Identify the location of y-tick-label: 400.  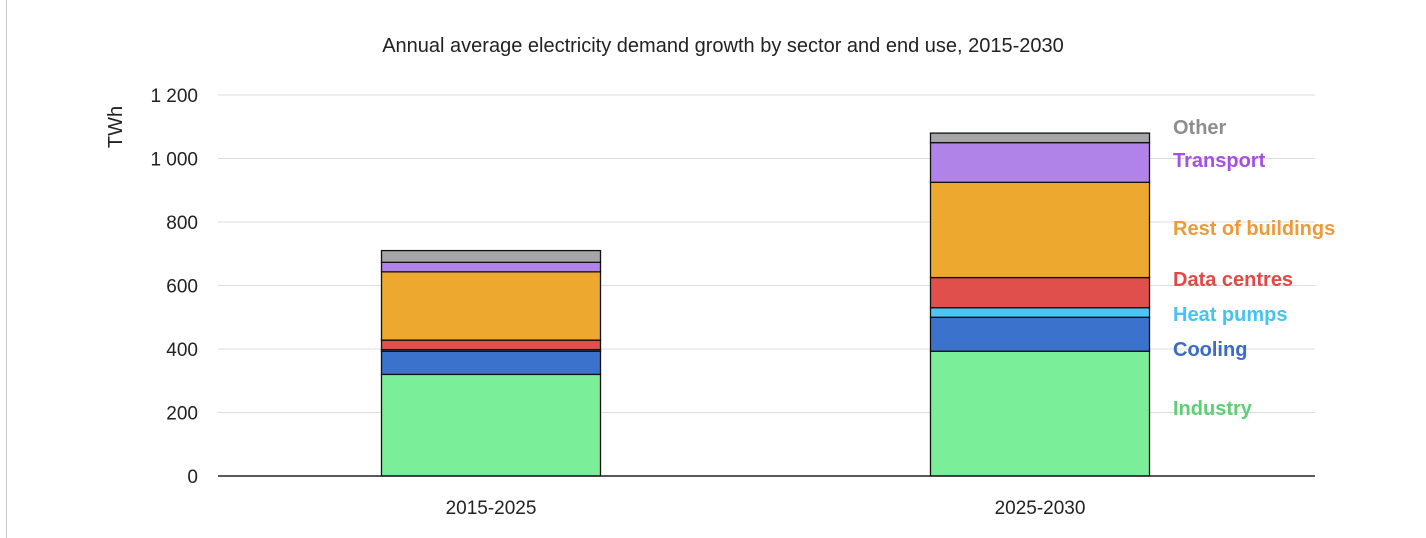
(182, 350).